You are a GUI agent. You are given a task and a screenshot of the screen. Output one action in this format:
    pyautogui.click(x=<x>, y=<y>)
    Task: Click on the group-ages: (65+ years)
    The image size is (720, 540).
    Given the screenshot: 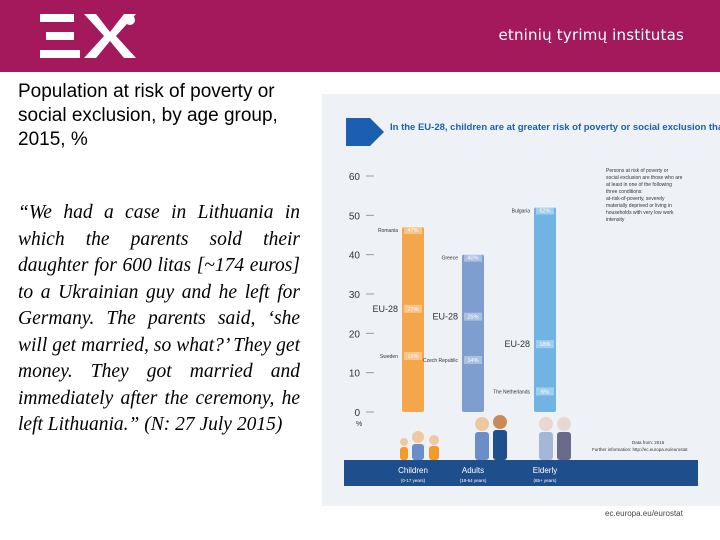 What is the action you would take?
    pyautogui.click(x=545, y=480)
    